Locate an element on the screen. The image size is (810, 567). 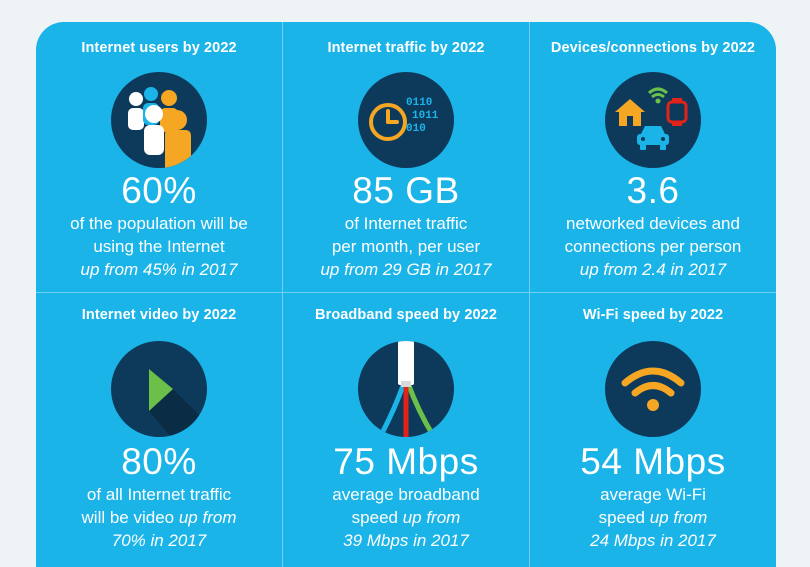
desc-line-2: per month, per user is located at coordinates (406, 246).